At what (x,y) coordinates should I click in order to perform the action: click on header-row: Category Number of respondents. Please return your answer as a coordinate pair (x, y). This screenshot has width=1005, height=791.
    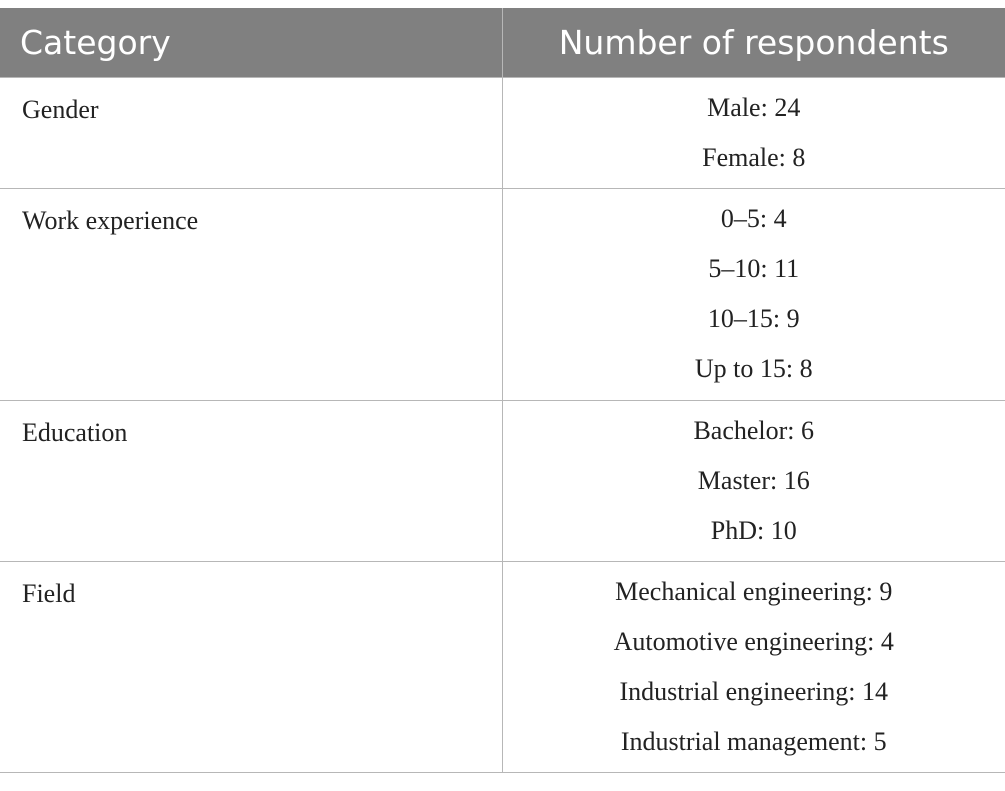
    Looking at the image, I should click on (502, 43).